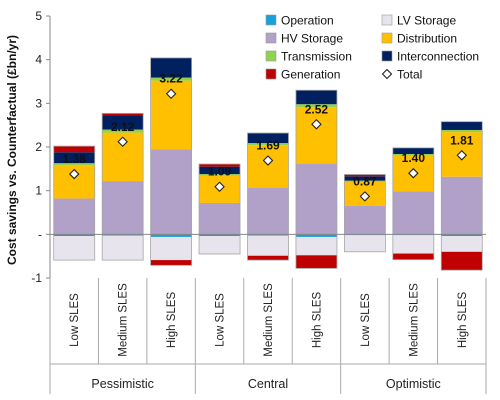 This screenshot has width=500, height=400. Describe the element at coordinates (312, 39) in the screenshot. I see `legend-label: HV Storage` at that location.